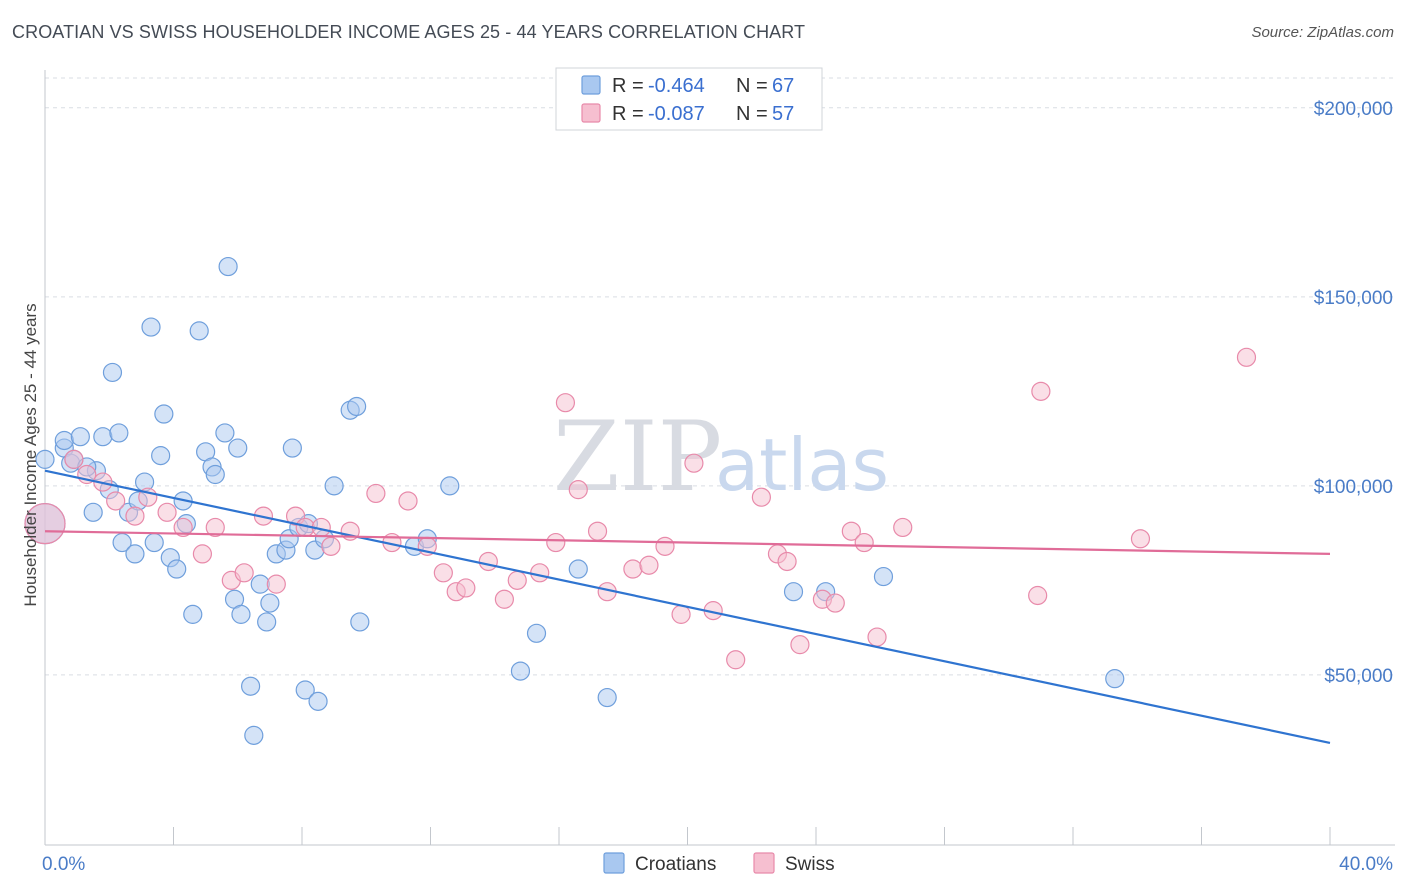  Describe the element at coordinates (30, 454) in the screenshot. I see `y-axis-label: Householder Income Ages 25 - 44 years` at that location.